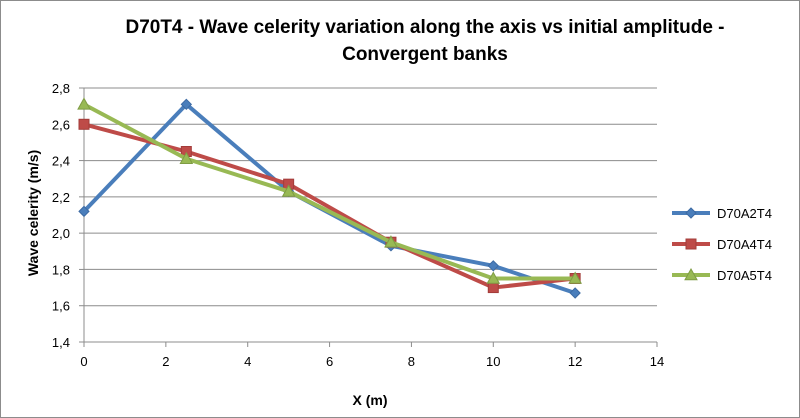  I want to click on legend-item: D70A2T4, so click(722, 213).